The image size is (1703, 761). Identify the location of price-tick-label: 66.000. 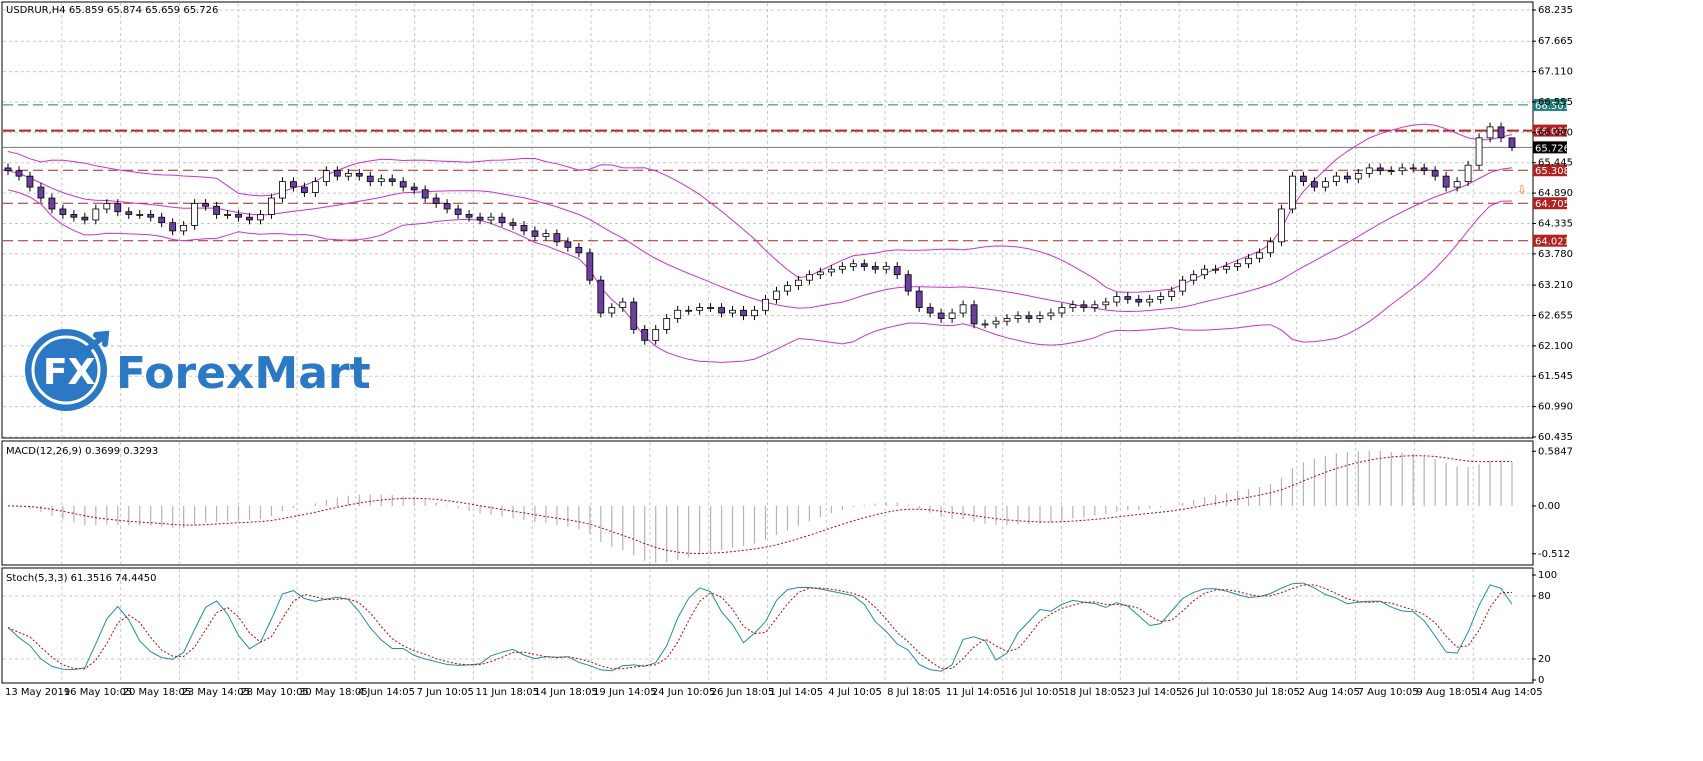
(1555, 132).